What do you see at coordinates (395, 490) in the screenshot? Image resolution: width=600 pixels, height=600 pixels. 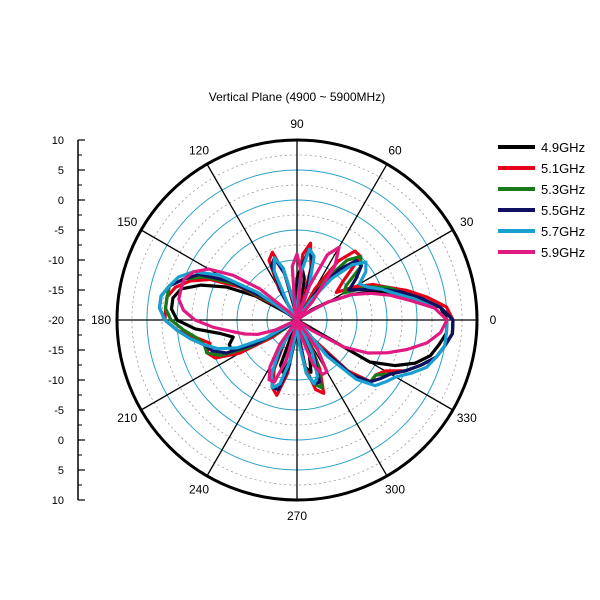 I see `angle-label: 300` at bounding box center [395, 490].